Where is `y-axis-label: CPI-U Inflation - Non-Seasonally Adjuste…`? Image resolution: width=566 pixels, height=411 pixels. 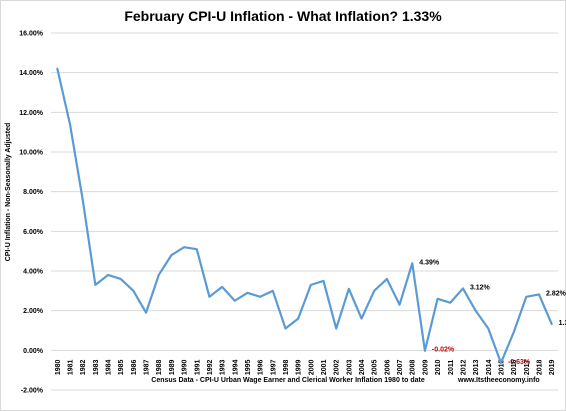
y-axis-label: CPI-U Inflation - Non-Seasonally Adjuste… is located at coordinates (8, 192).